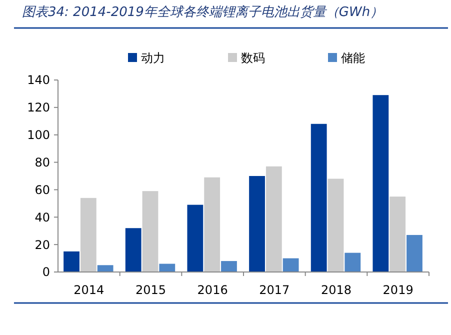 Image resolution: width=451 pixels, height=335 pixels. What do you see at coordinates (42, 245) in the screenshot?
I see `y-tick-label: 20` at bounding box center [42, 245].